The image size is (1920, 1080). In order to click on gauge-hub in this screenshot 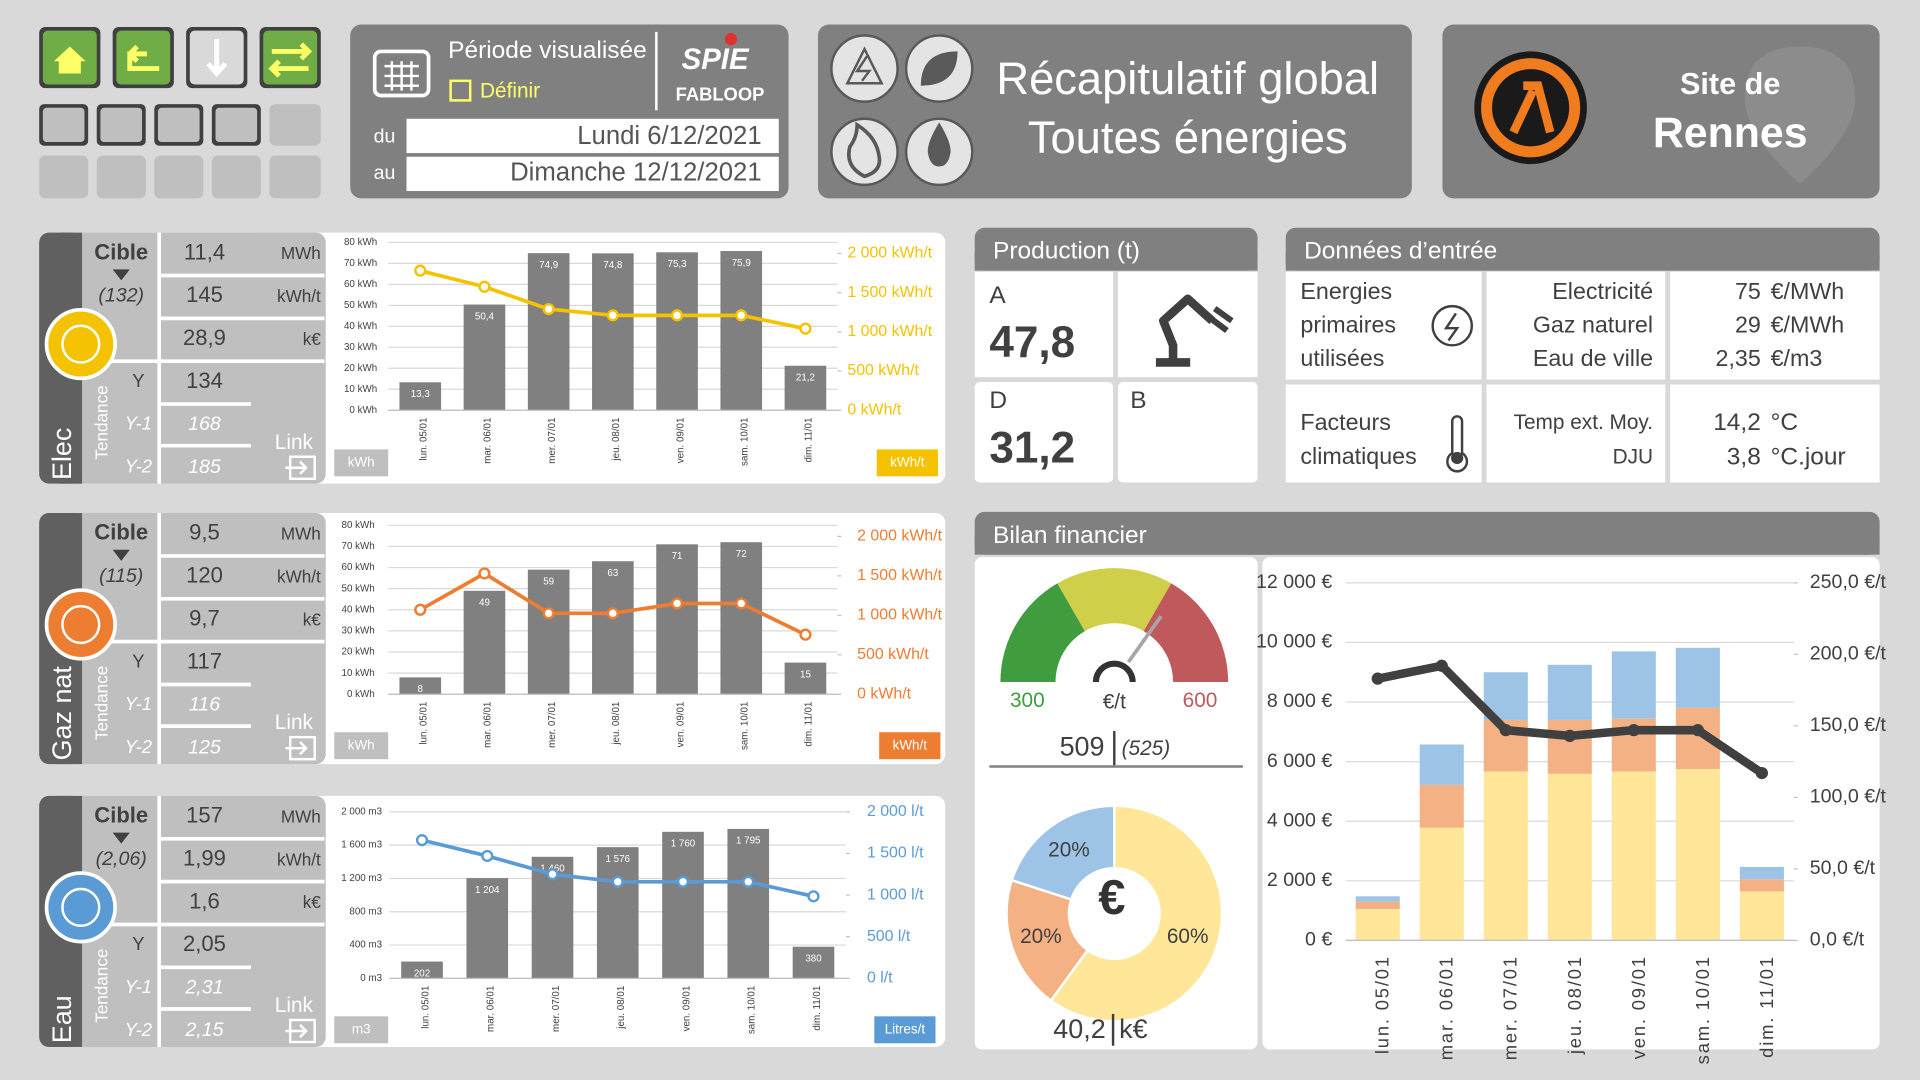, I will do `click(1114, 671)`.